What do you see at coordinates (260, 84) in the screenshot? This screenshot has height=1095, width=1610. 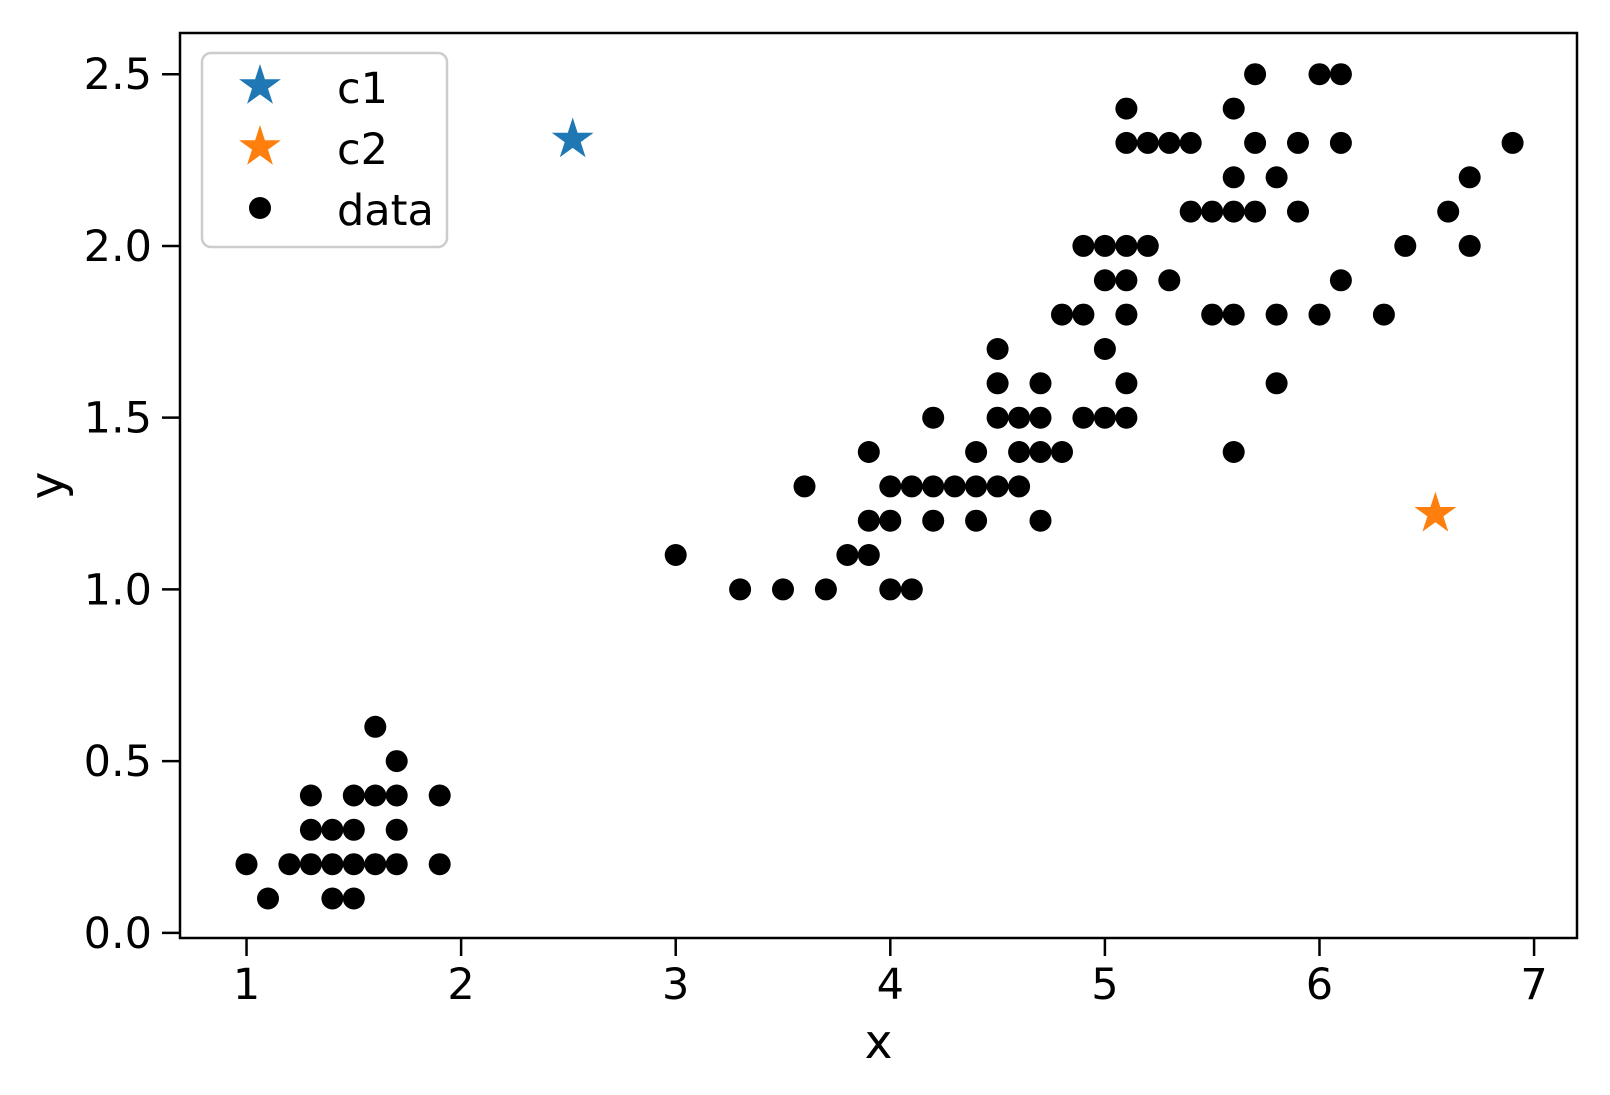 I see `legend-marker-c1-star-icon` at bounding box center [260, 84].